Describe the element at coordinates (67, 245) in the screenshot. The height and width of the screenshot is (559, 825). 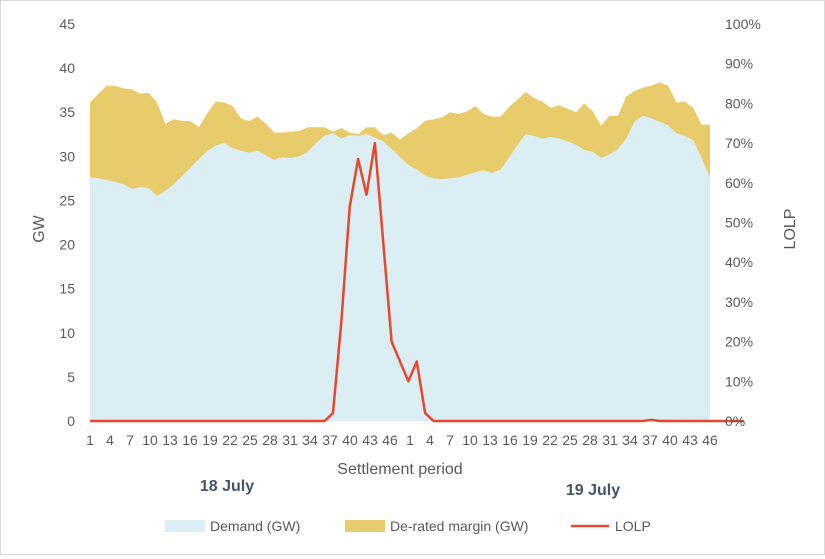
I see `left-tick-label: 20` at that location.